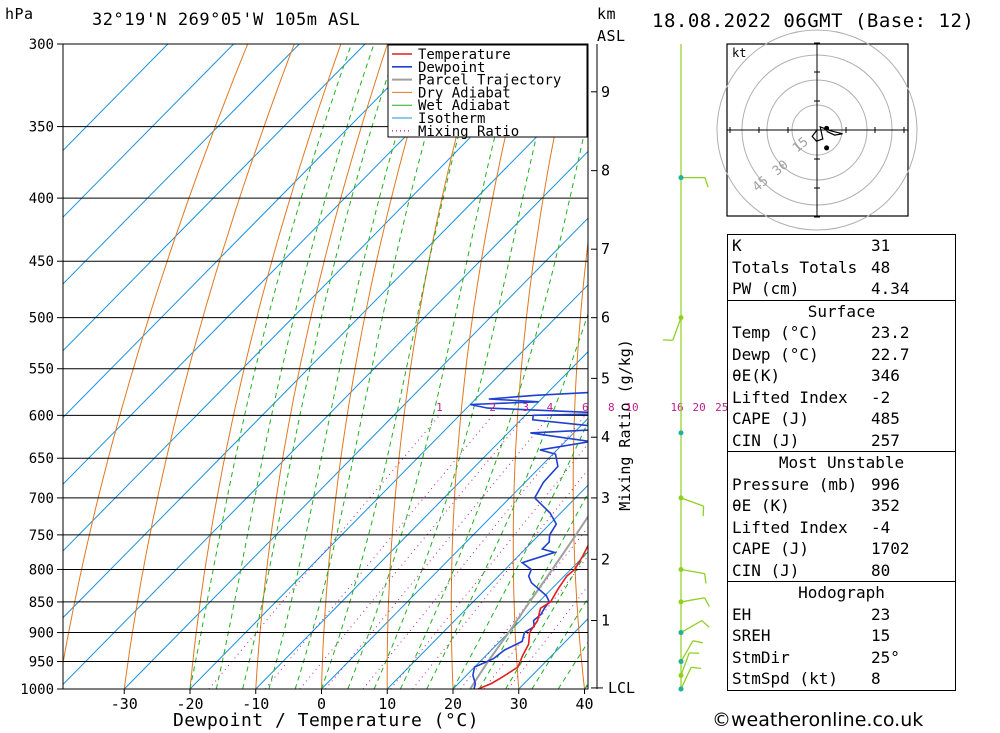  What do you see at coordinates (813, 21) in the screenshot?
I see `date-title: 18.08.2022 06GMT (Base: 12)` at bounding box center [813, 21].